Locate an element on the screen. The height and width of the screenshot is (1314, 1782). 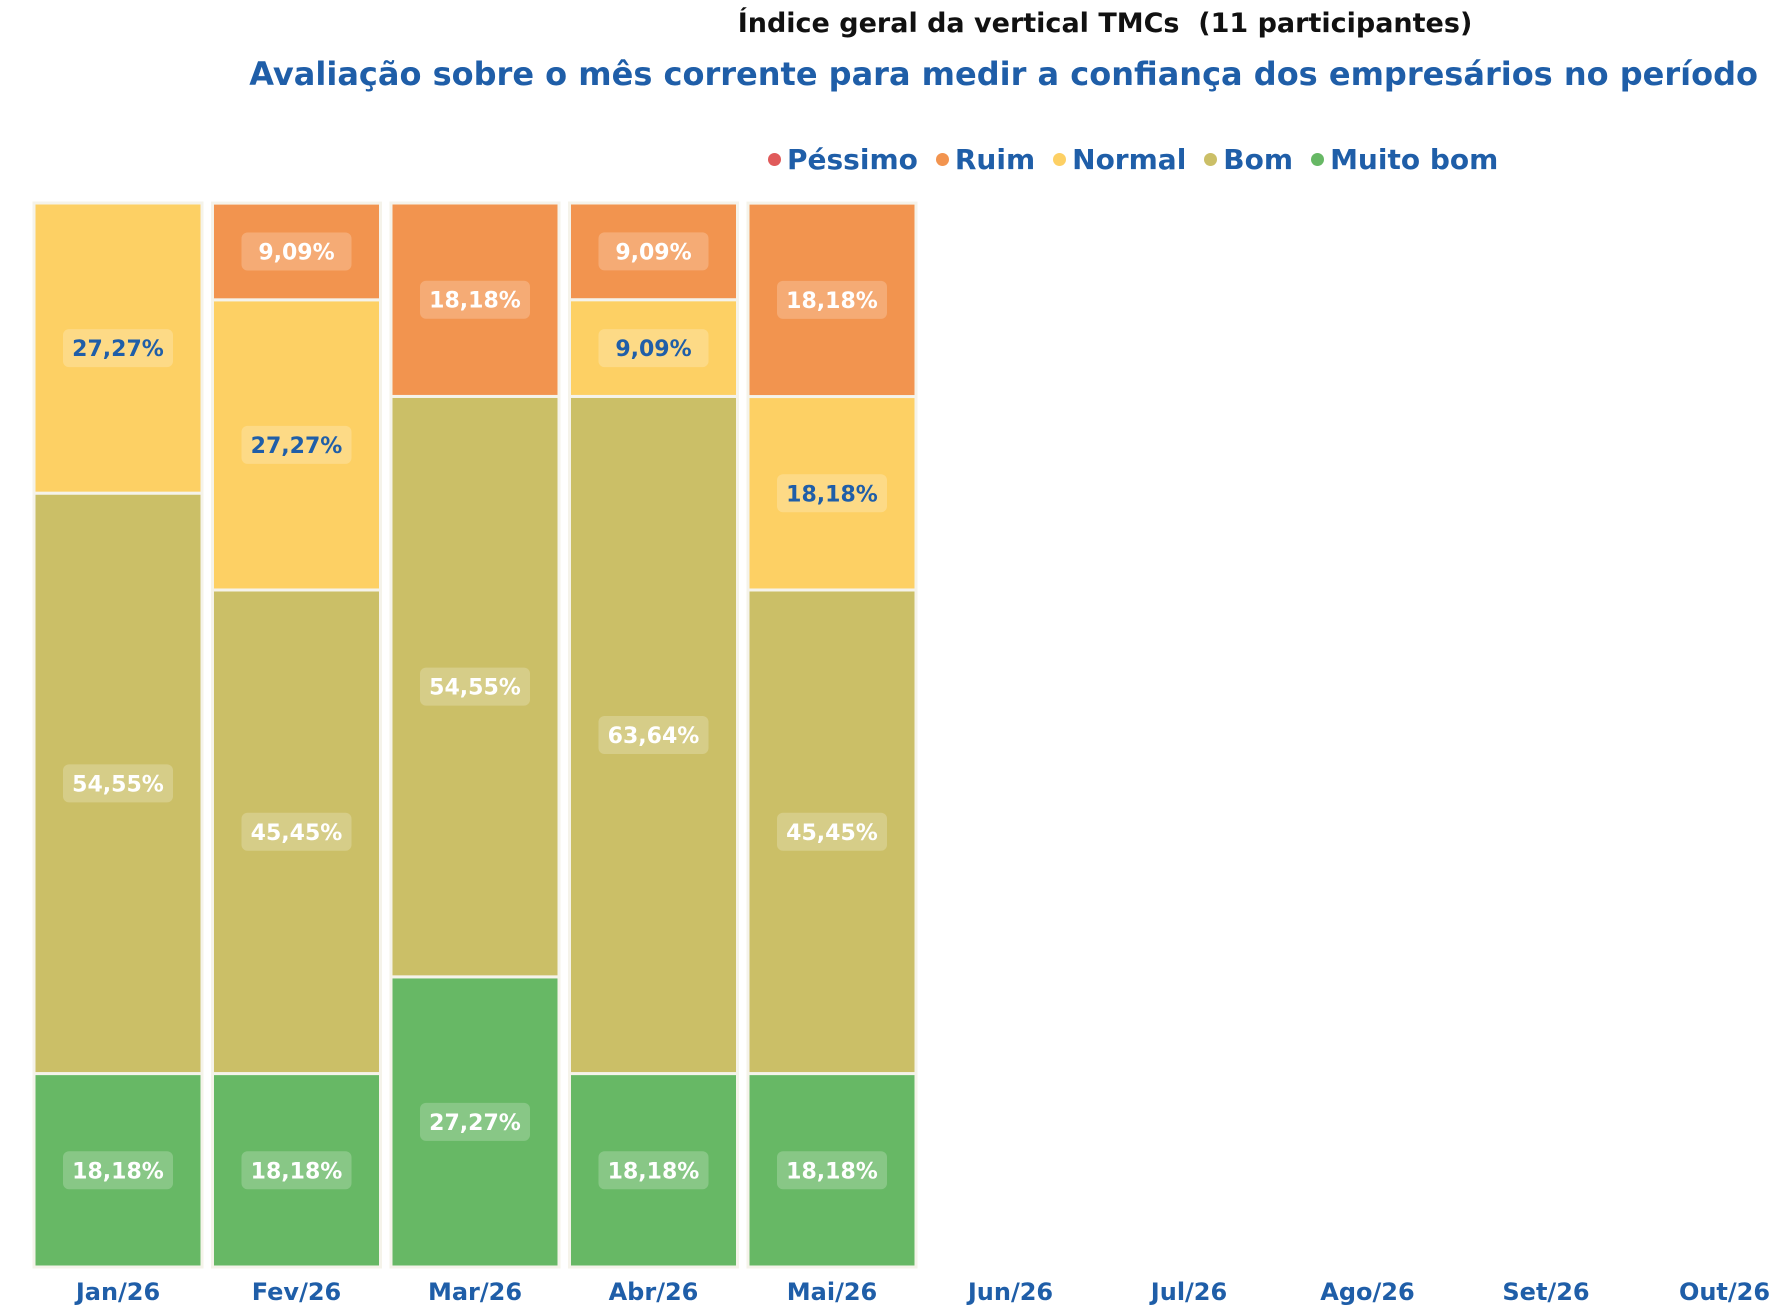
legend-label: Muito bom is located at coordinates (1414, 159).